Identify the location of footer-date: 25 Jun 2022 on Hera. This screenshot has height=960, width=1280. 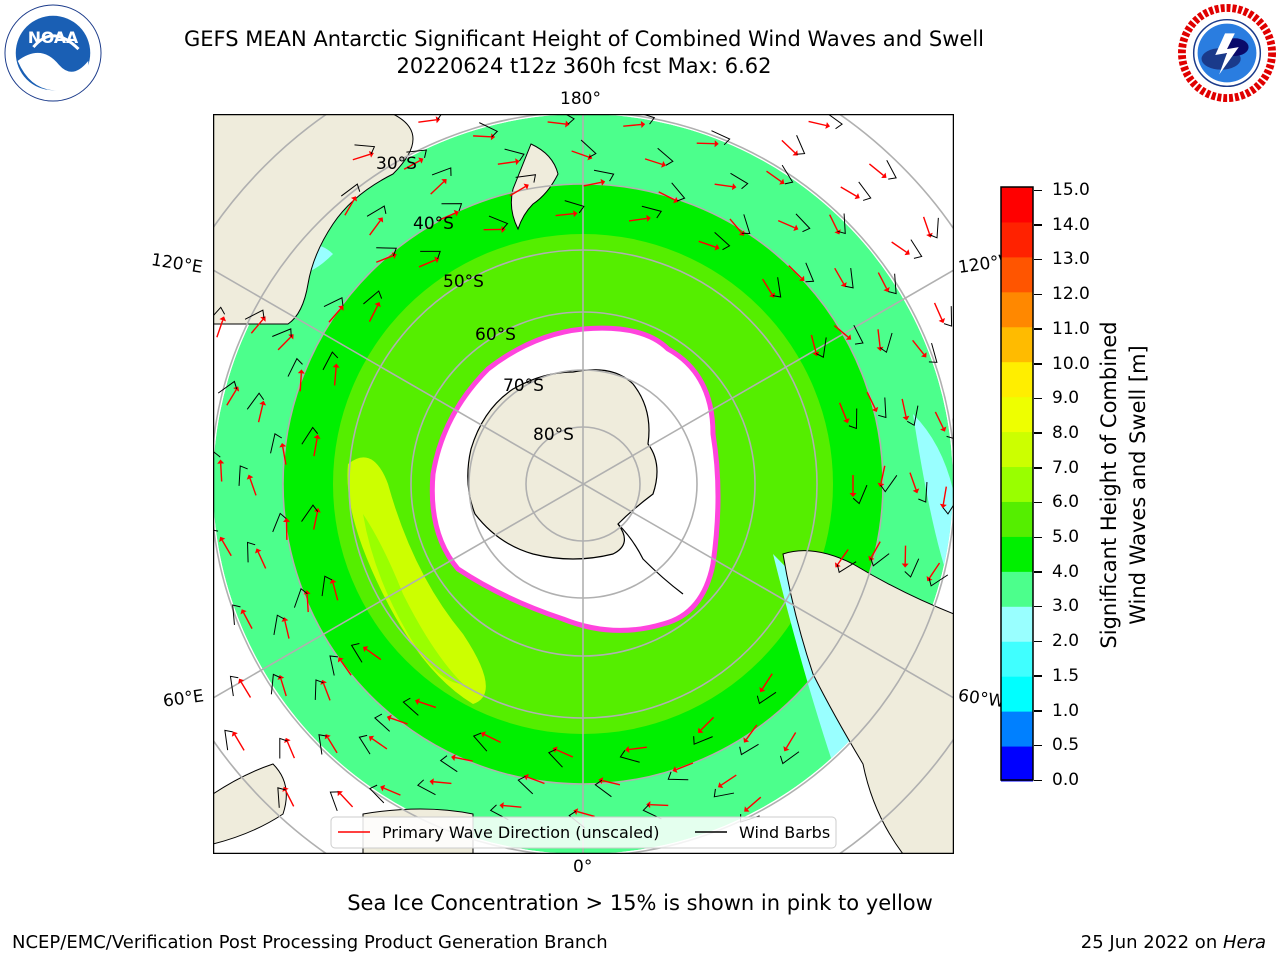
(1173, 942).